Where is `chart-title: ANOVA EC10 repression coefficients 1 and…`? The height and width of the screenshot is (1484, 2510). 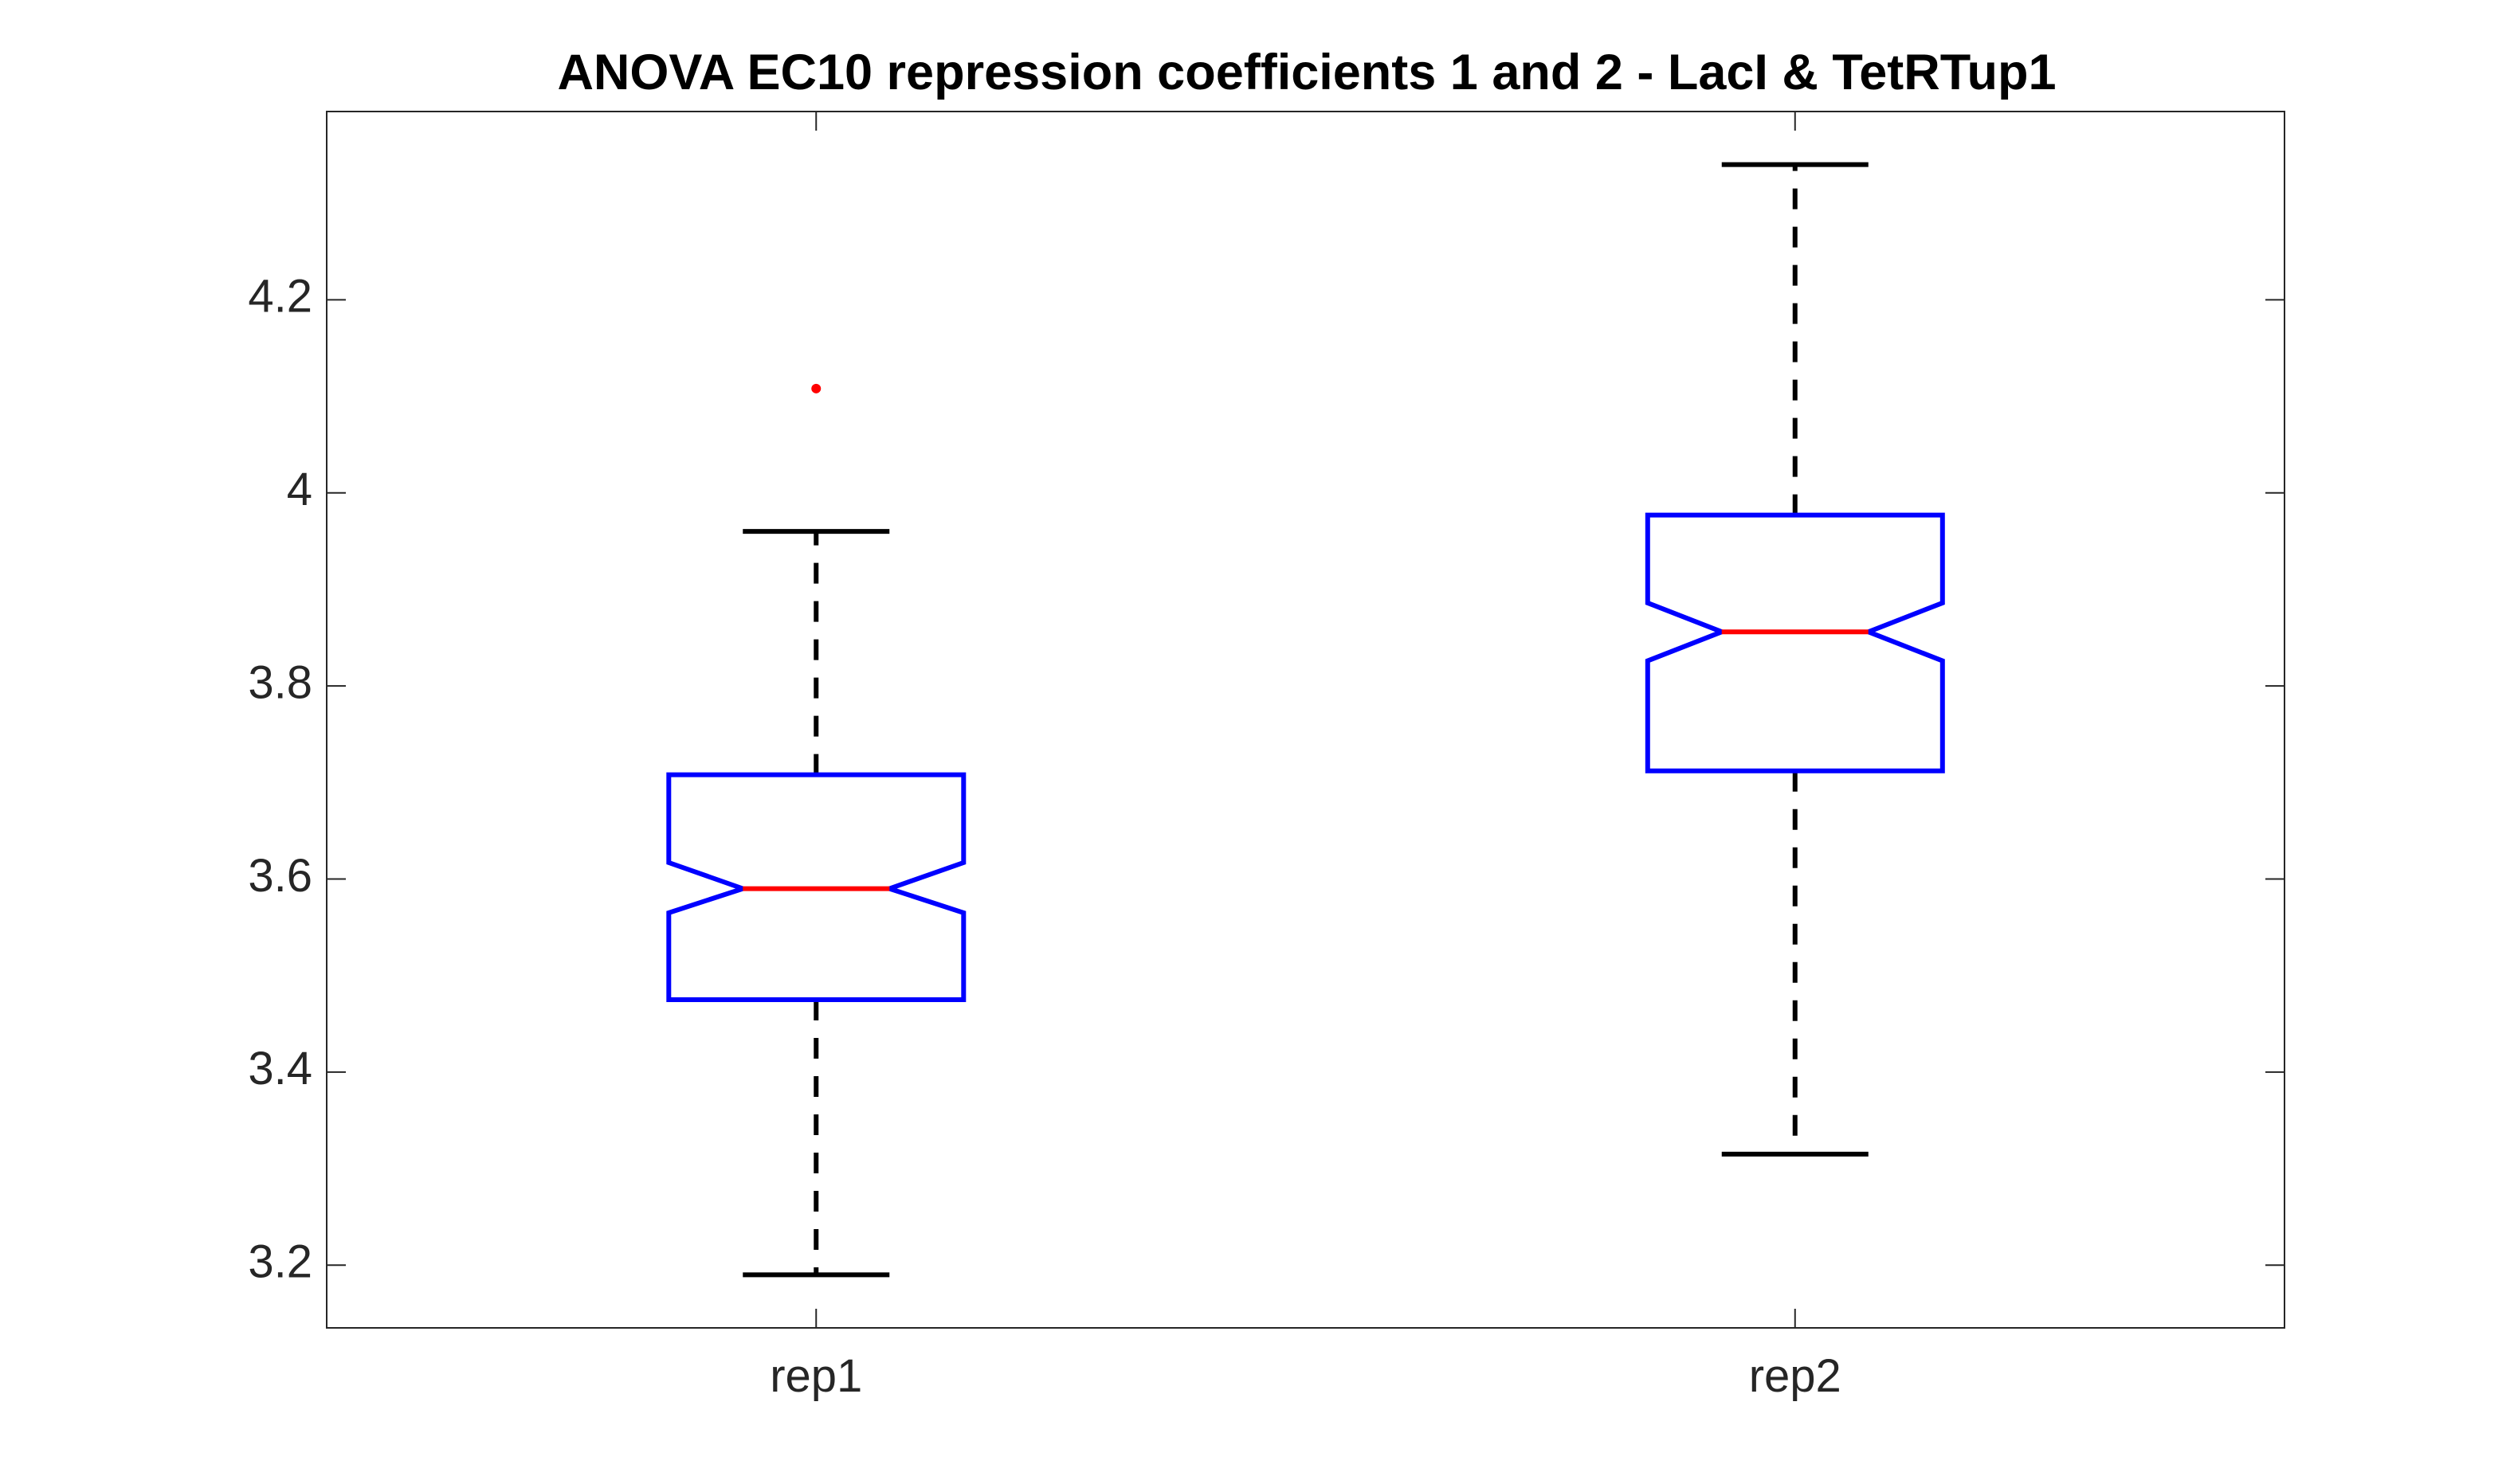 chart-title: ANOVA EC10 repression coefficients 1 and… is located at coordinates (1306, 72).